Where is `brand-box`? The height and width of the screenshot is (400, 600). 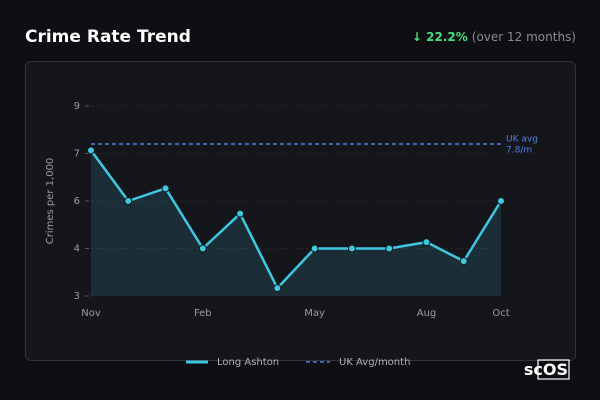
brand-box is located at coordinates (553, 369).